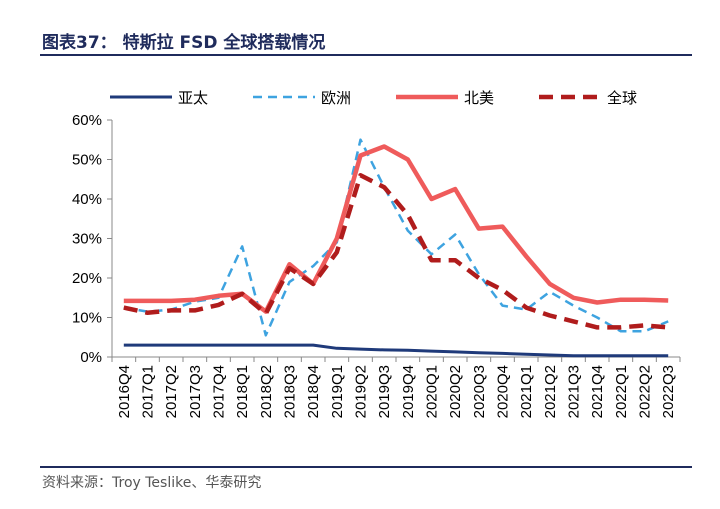 This screenshot has height=509, width=720. What do you see at coordinates (266, 391) in the screenshot?
I see `x-tick-label: 2018Q2` at bounding box center [266, 391].